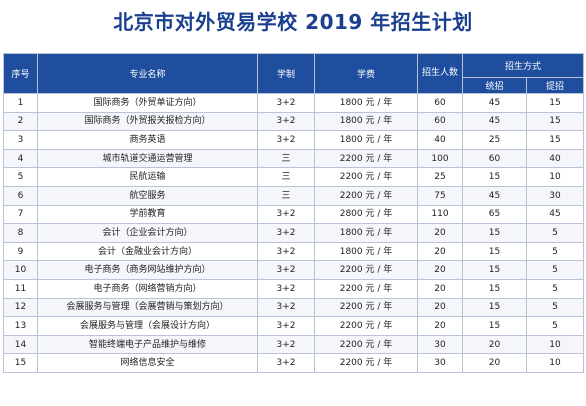 This screenshot has width=586, height=406. Describe the element at coordinates (294, 288) in the screenshot. I see `table-row: 11 电子商务（网络营销方向） 3+2 2200 元 / 年 20 15 5` at that location.